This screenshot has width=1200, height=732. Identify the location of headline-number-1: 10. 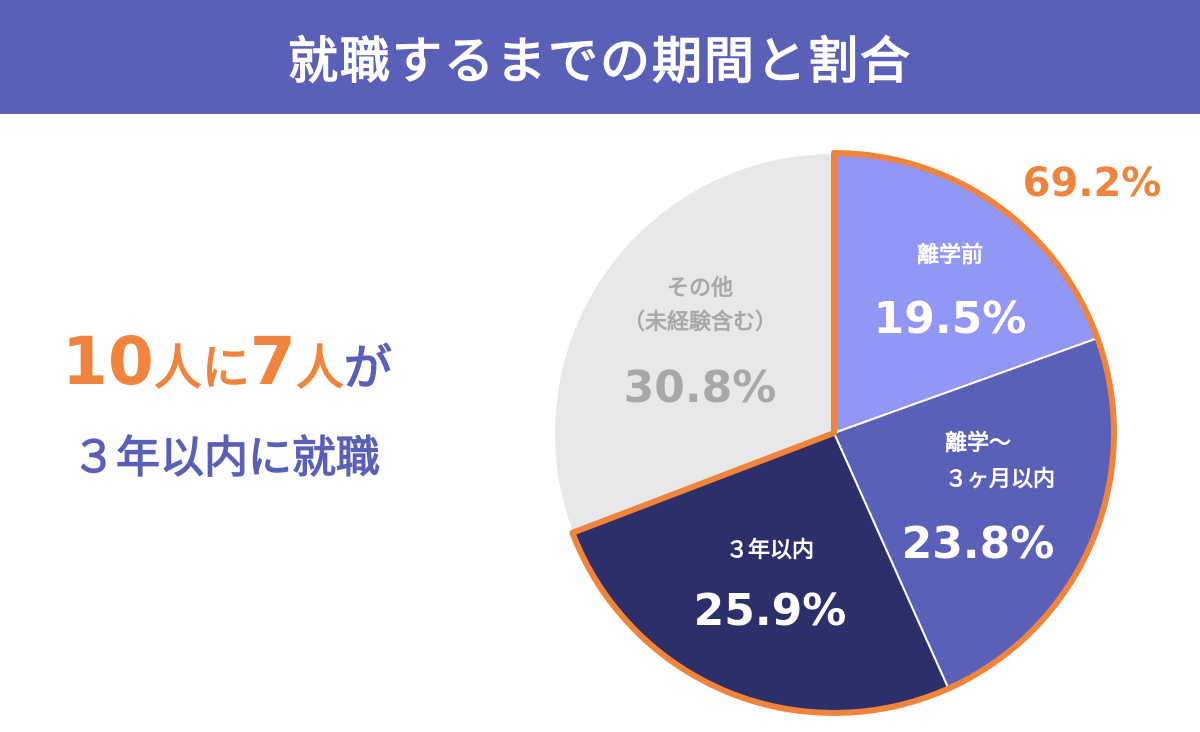
(108, 361).